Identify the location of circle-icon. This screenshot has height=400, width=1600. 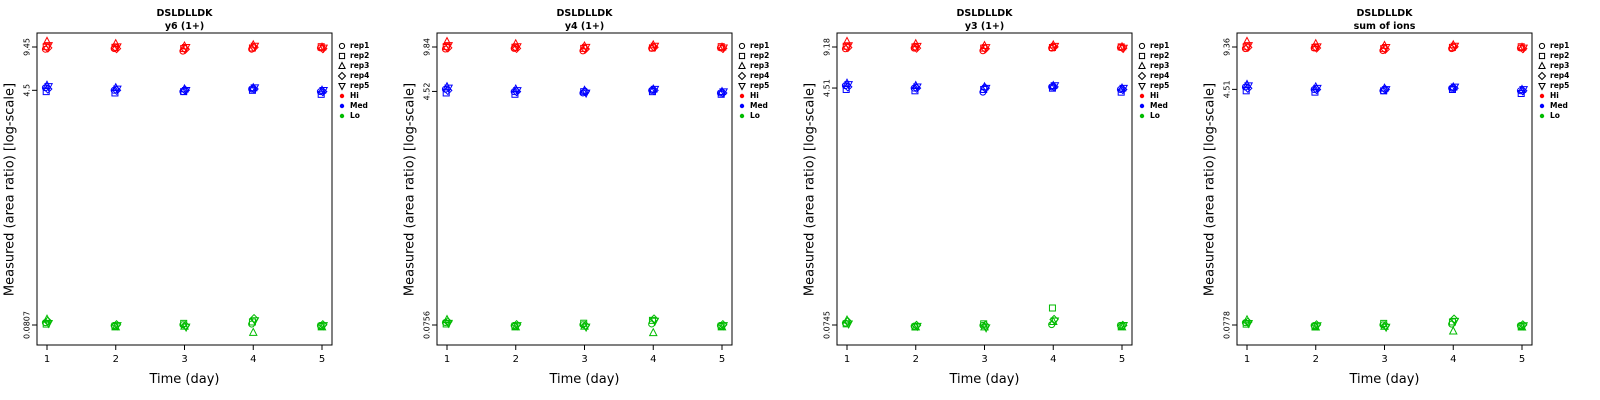
(1142, 46).